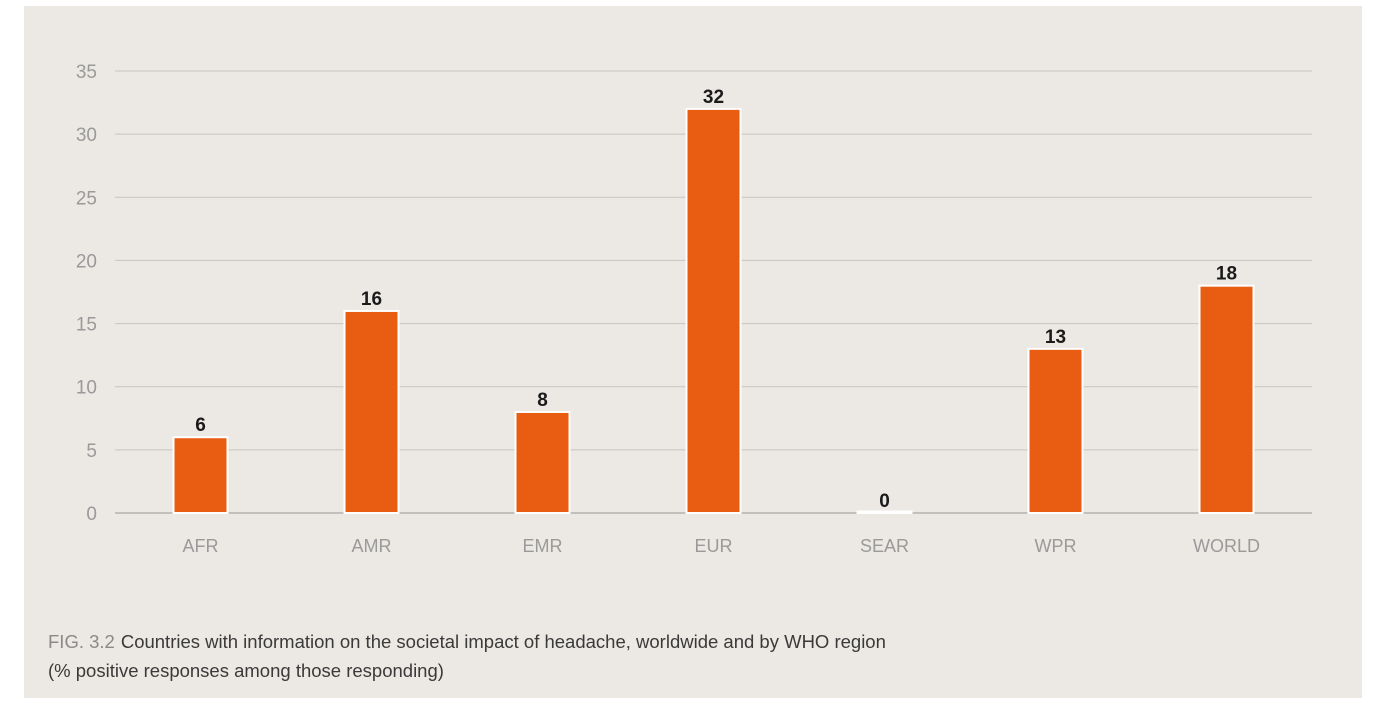 This screenshot has height=703, width=1376. I want to click on figure-number: FIG. 3.2, so click(81, 641).